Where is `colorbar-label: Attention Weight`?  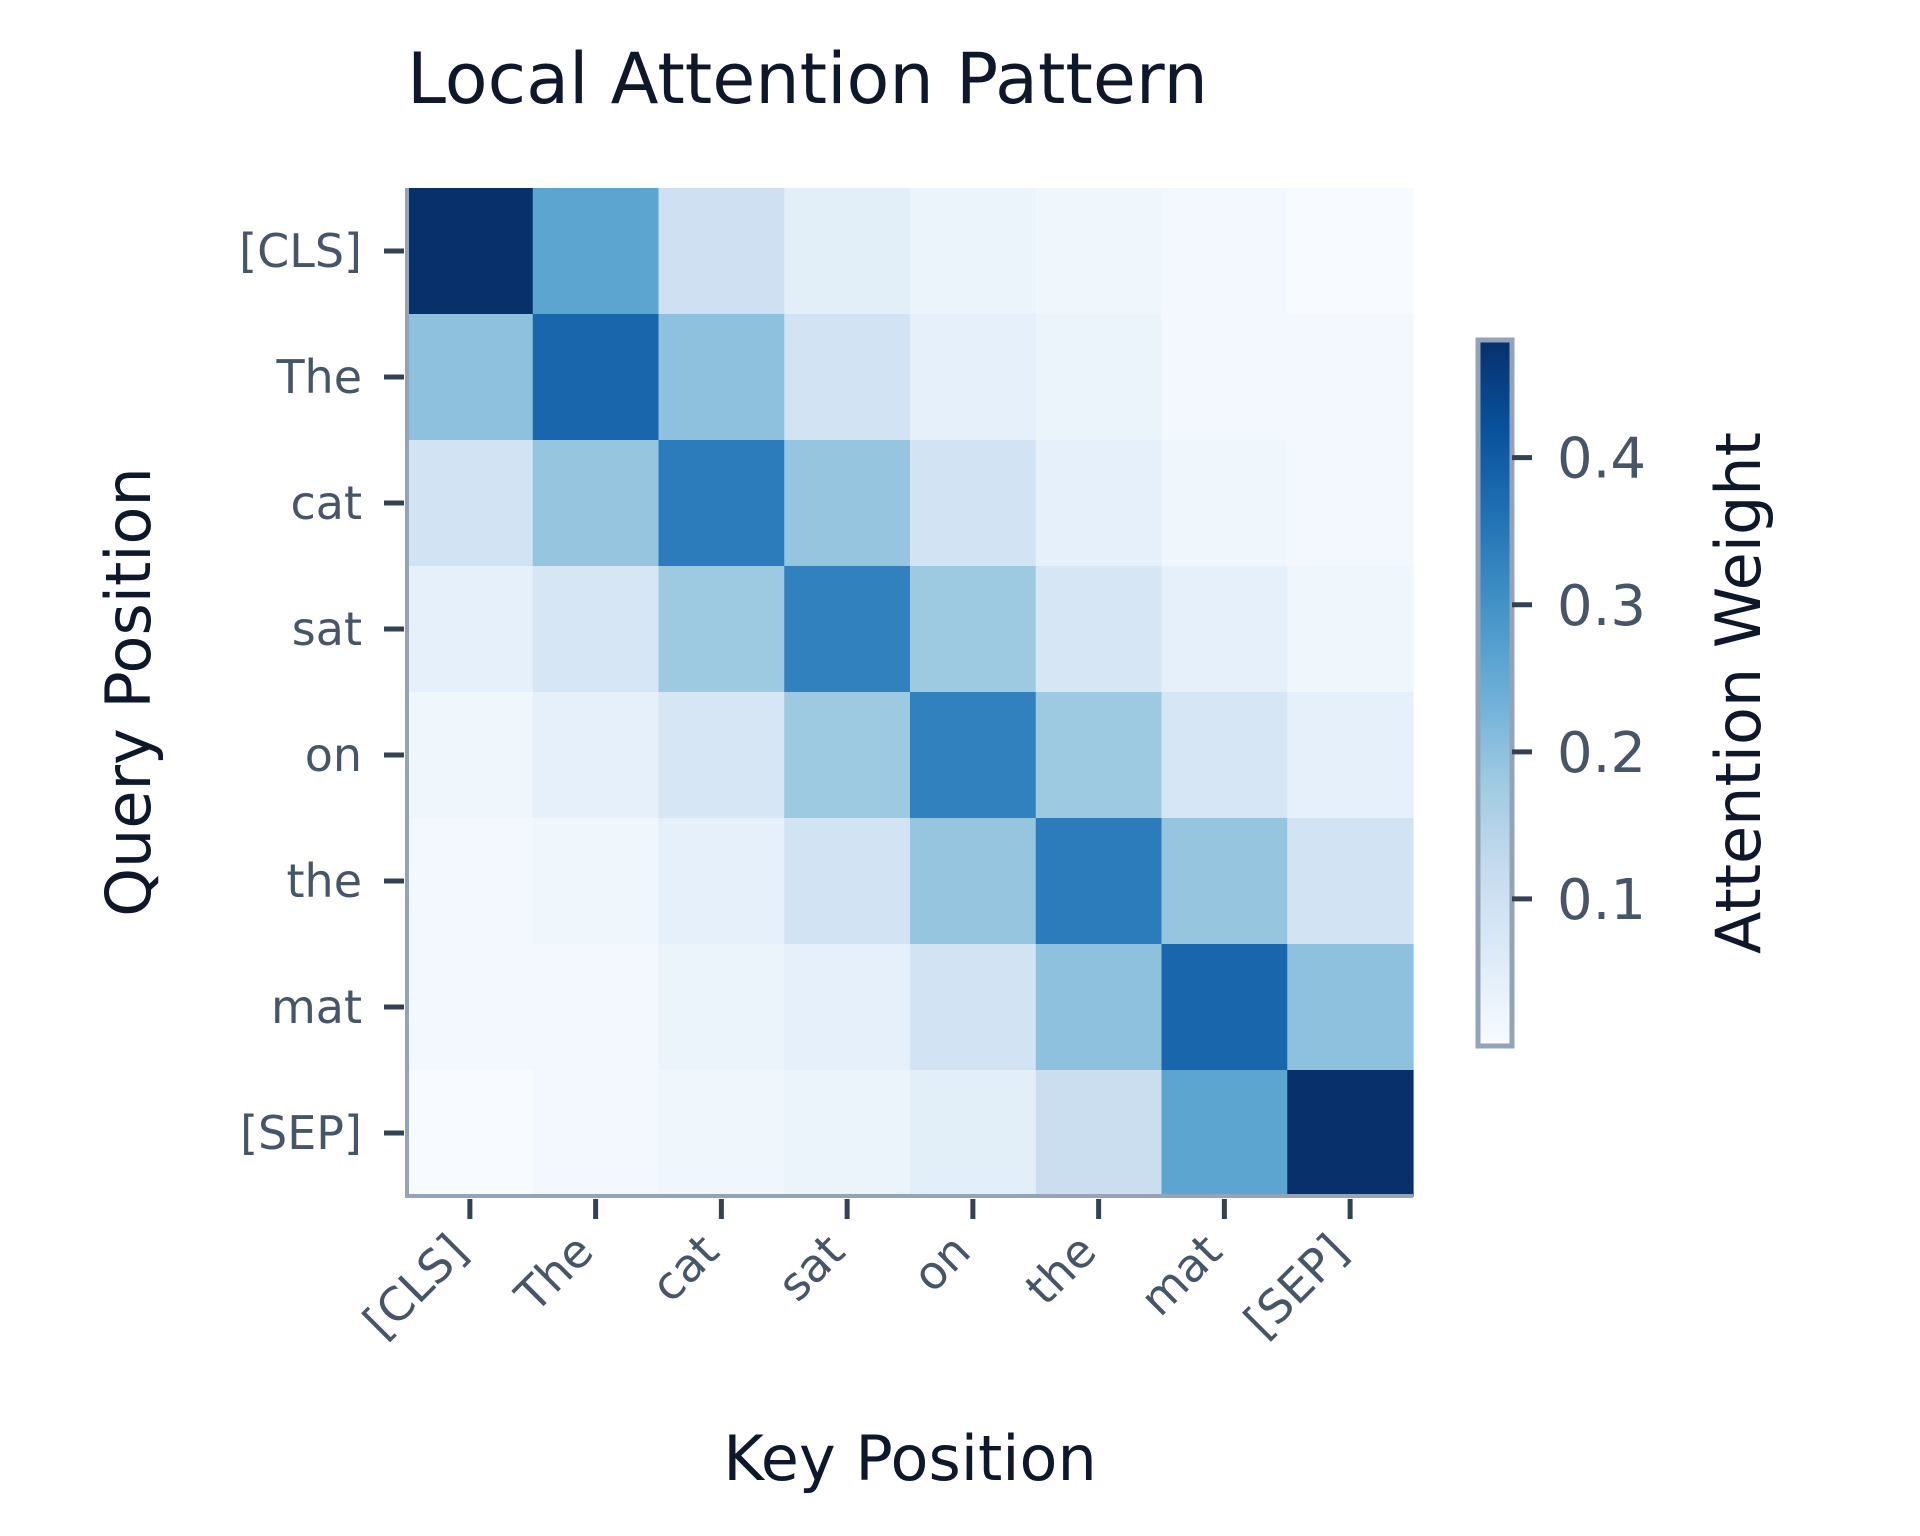
colorbar-label: Attention Weight is located at coordinates (1738, 693).